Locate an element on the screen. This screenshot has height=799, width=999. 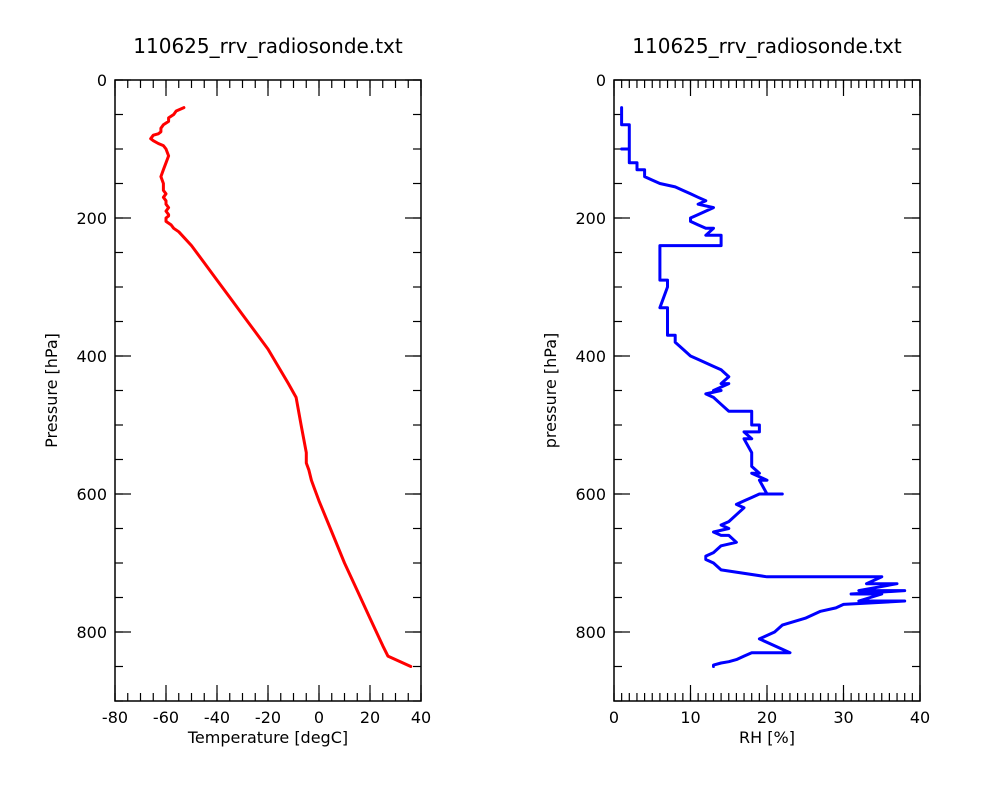
temperature-x-tick-label: -20 is located at coordinates (268, 717).